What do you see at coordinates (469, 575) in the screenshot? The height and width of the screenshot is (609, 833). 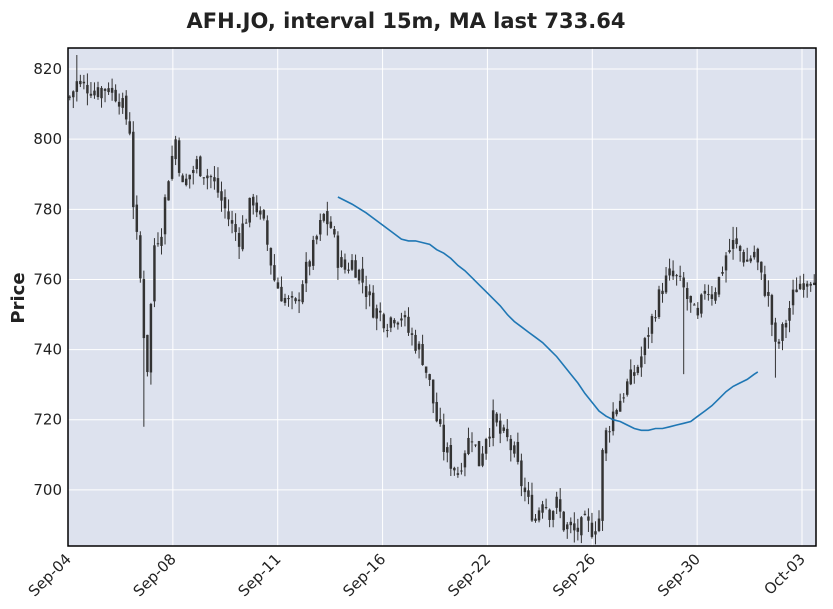 I see `x-tick-label: Sep-22` at bounding box center [469, 575].